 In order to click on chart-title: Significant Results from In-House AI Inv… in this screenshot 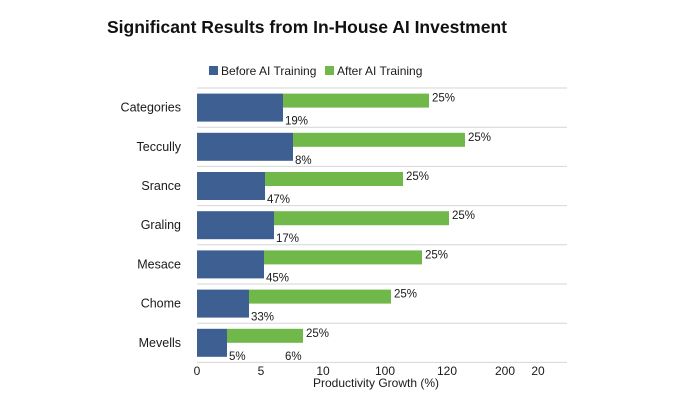, I will do `click(307, 27)`.